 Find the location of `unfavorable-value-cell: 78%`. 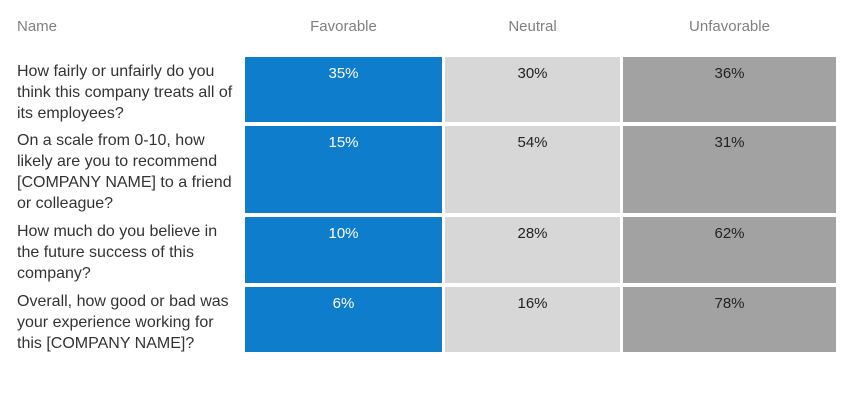

unfavorable-value-cell: 78% is located at coordinates (729, 319).